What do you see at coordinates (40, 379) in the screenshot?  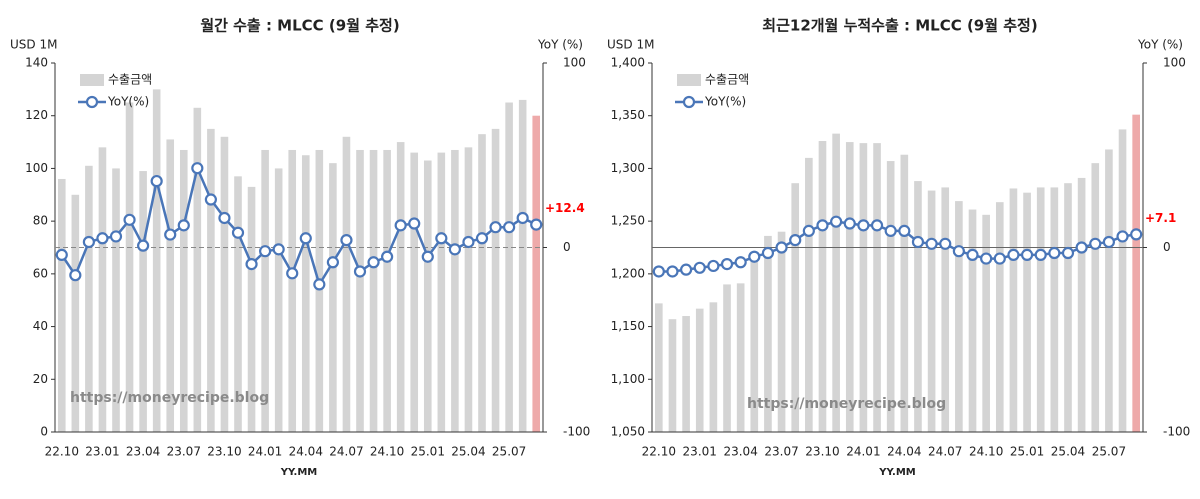 I see `y-tick-label: 20` at bounding box center [40, 379].